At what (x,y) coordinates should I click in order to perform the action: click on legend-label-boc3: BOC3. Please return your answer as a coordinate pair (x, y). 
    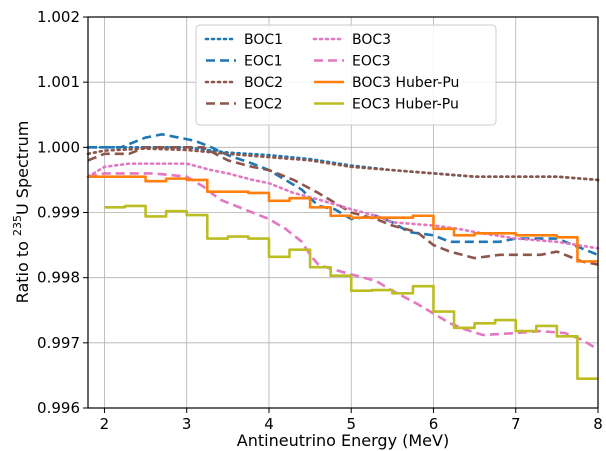
    Looking at the image, I should click on (371, 40).